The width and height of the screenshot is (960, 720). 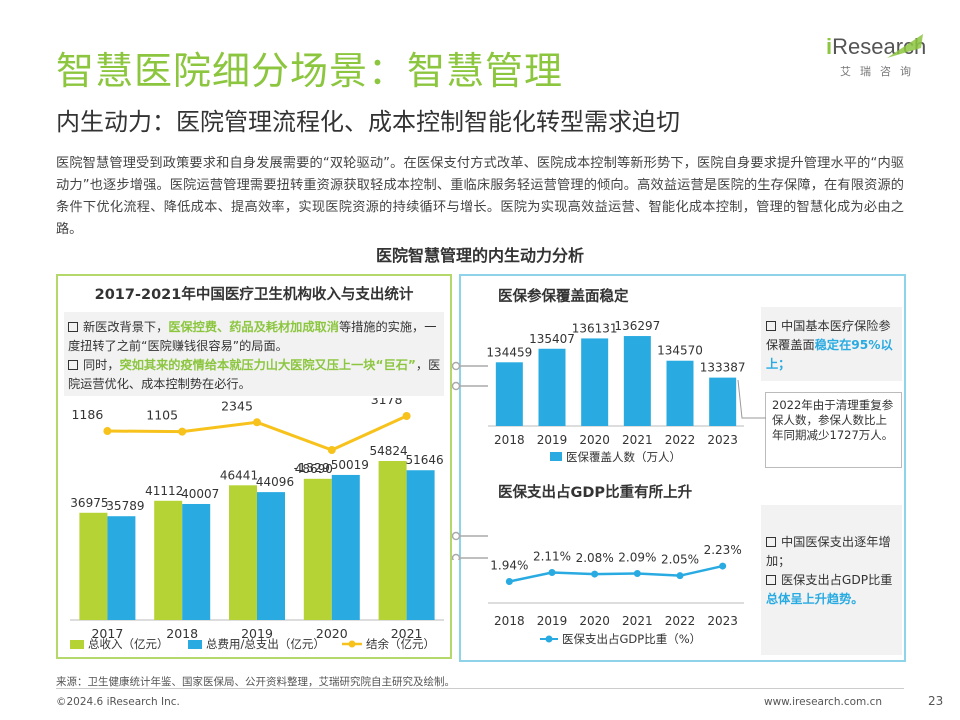 I want to click on label-balance-2019: 2345, so click(x=237, y=405).